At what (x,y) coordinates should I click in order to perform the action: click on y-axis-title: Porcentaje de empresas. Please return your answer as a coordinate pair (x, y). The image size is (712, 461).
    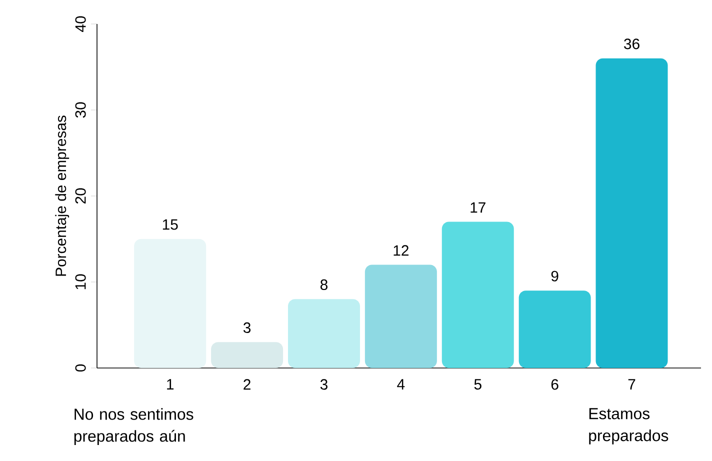
    Looking at the image, I should click on (62, 196).